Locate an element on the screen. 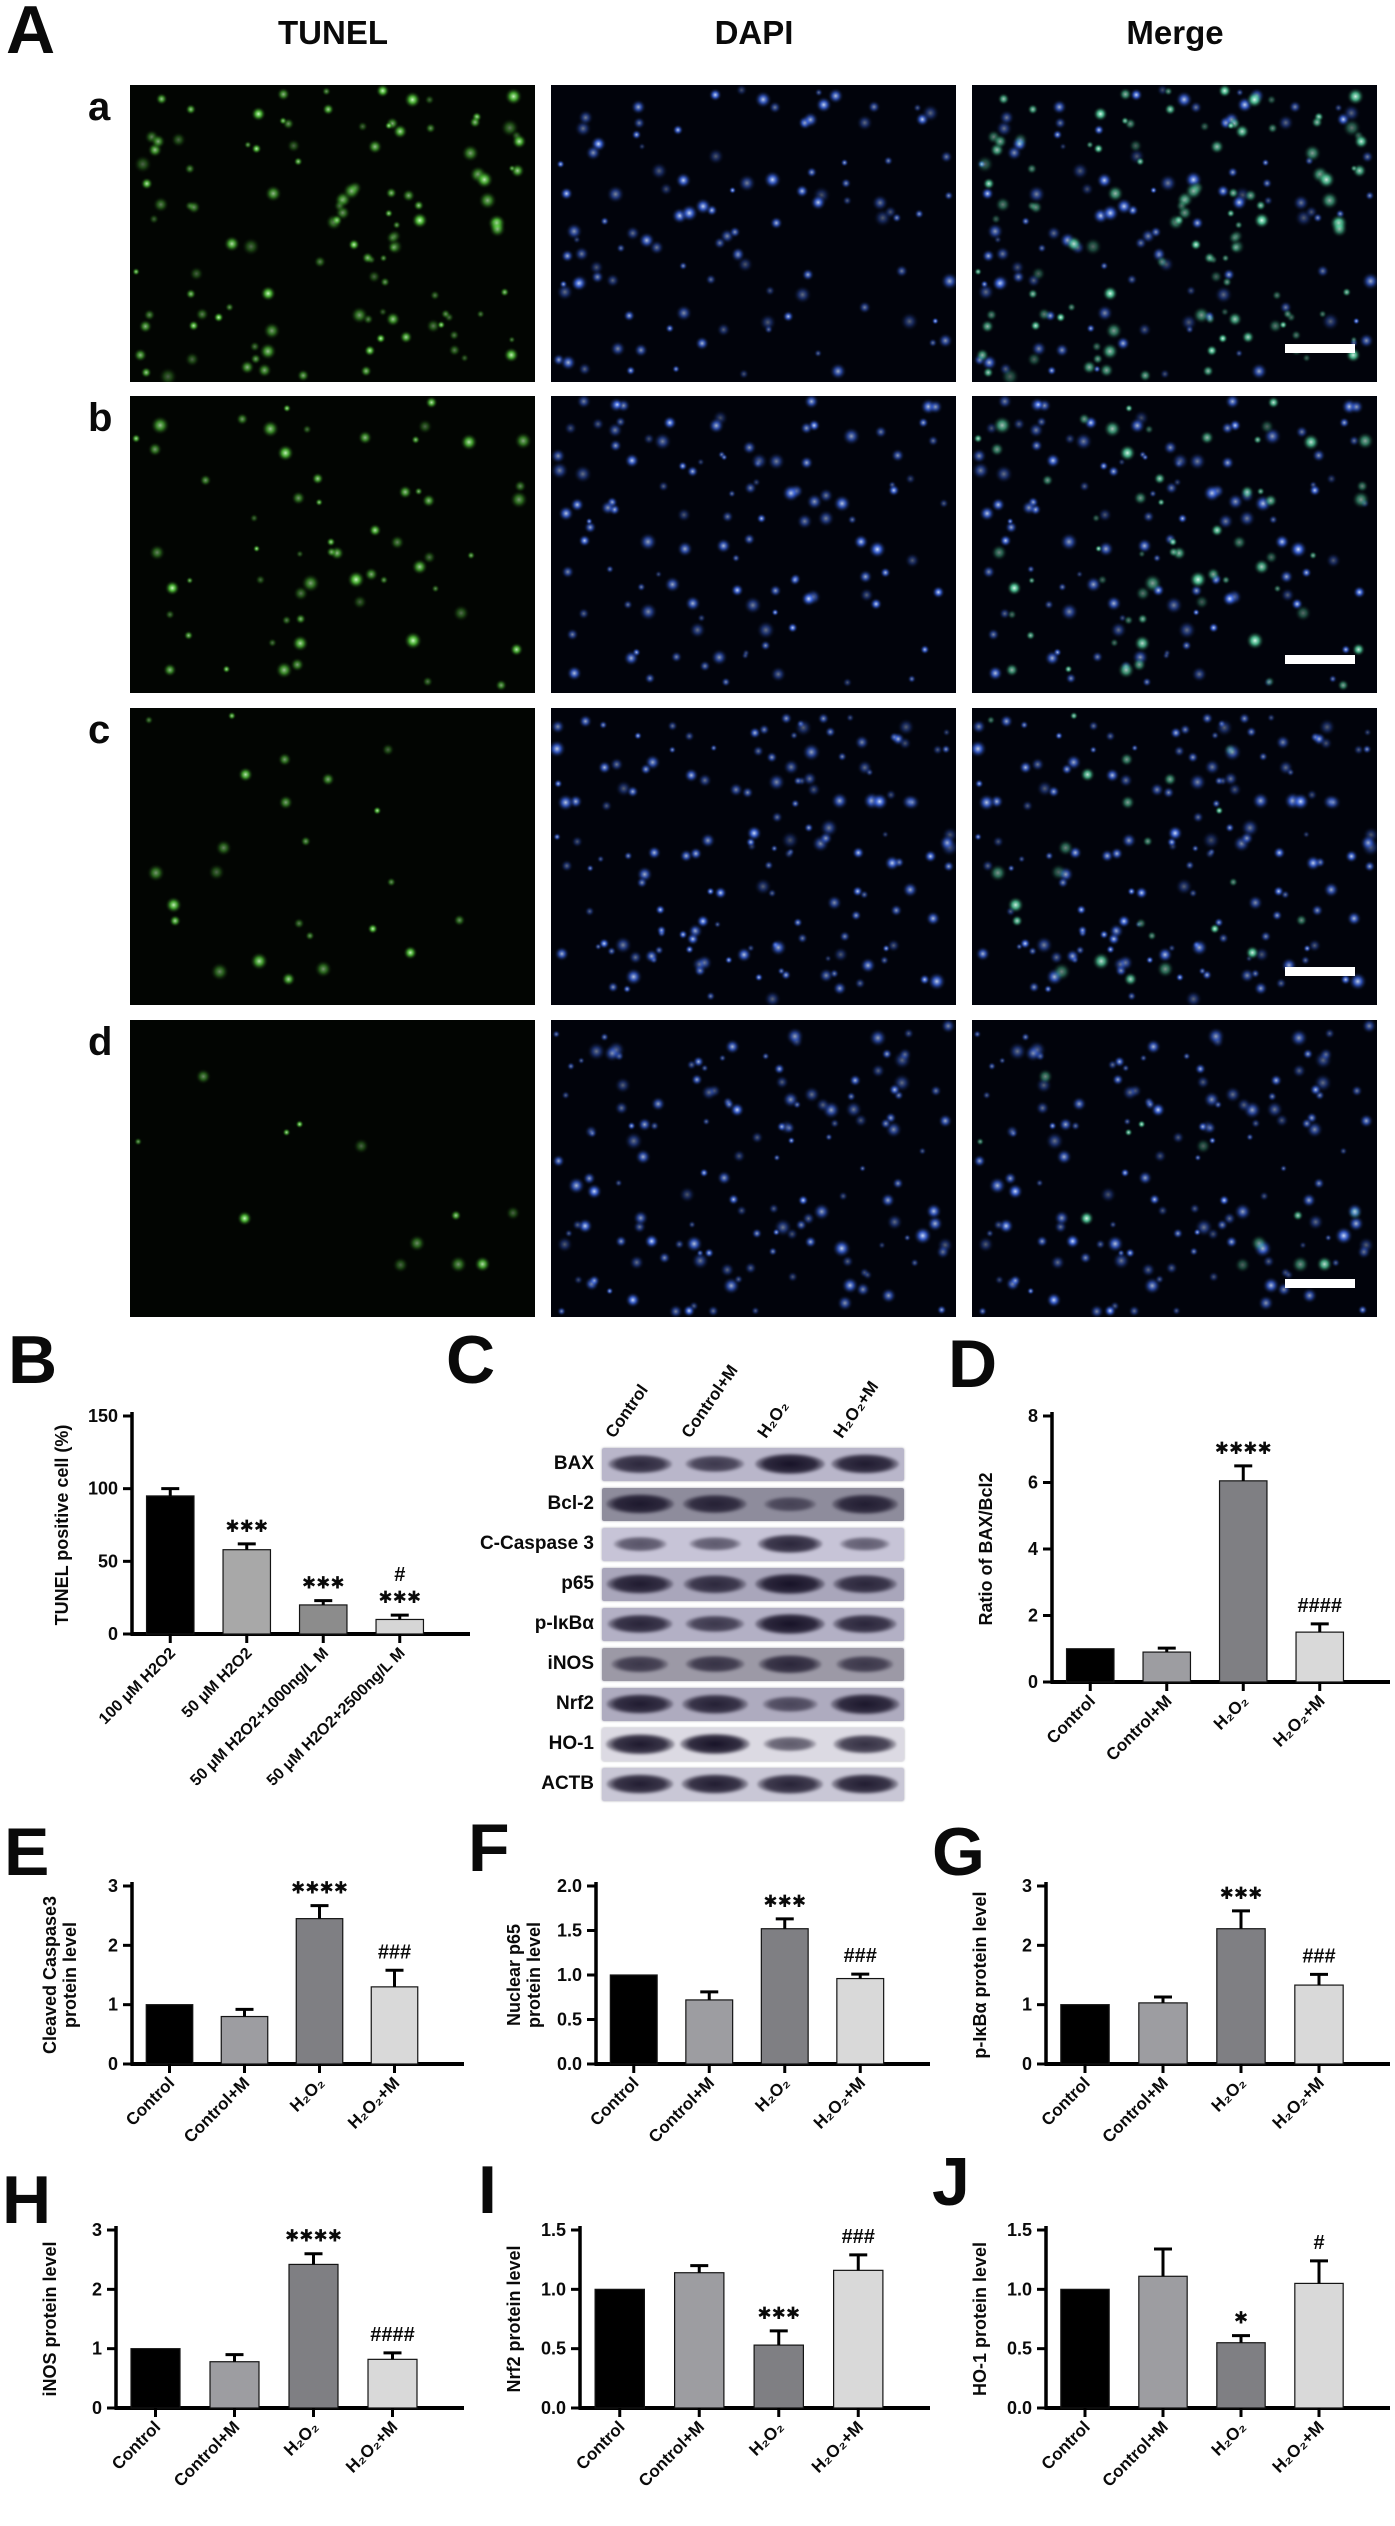 Image resolution: width=1395 pixels, height=2526 pixels. blot-protein-label: ACTB is located at coordinates (567, 1783).